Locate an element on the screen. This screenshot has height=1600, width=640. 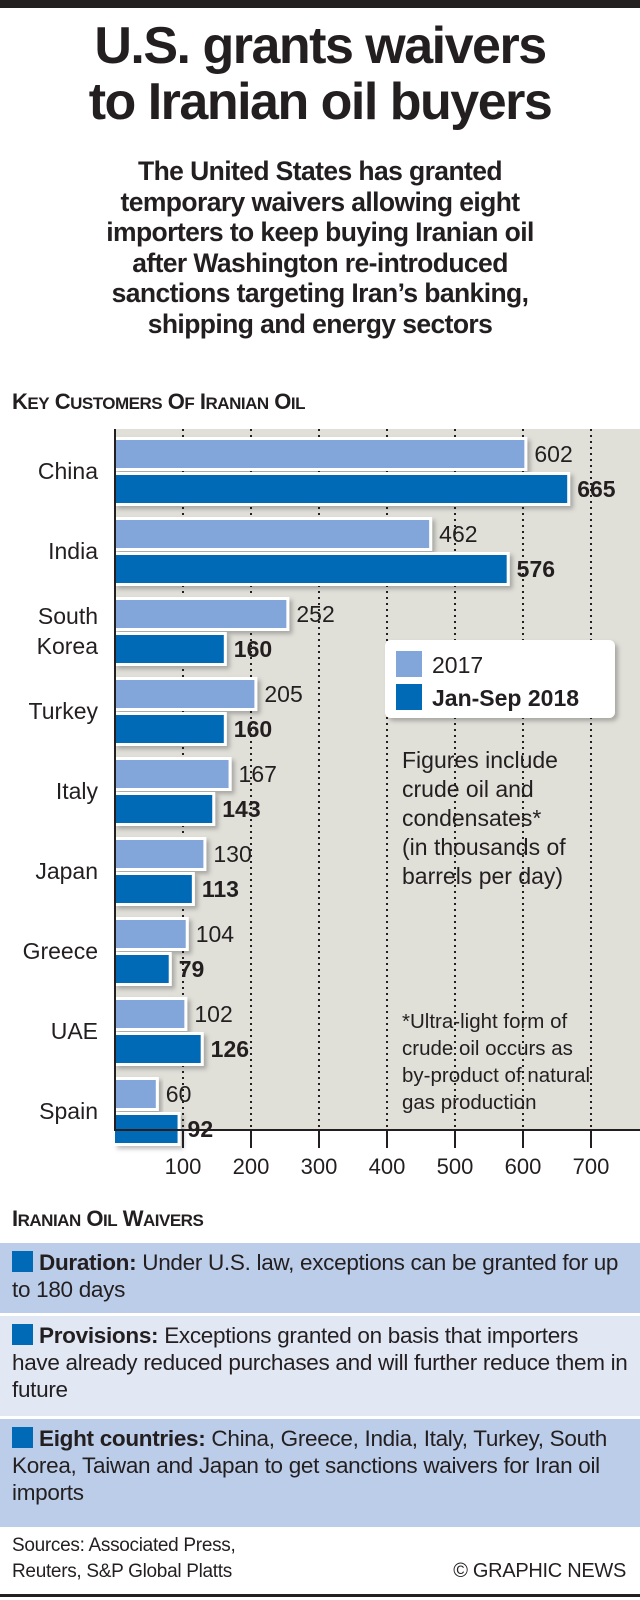
bar-value-label: 252 is located at coordinates (315, 614).